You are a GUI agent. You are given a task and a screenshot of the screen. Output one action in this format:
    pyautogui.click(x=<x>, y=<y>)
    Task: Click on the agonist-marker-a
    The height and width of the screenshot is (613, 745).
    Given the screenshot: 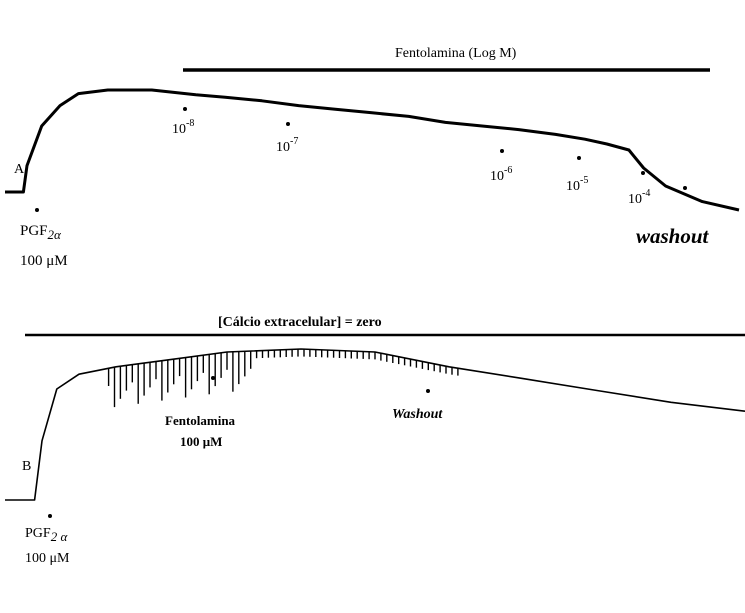 What is the action you would take?
    pyautogui.click(x=37, y=210)
    